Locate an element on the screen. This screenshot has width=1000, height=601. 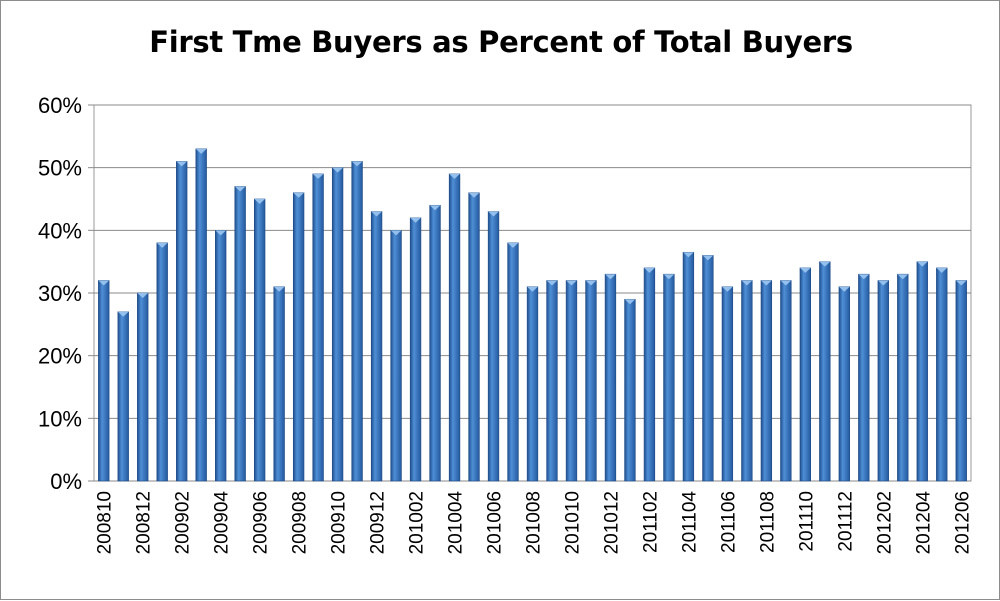
y-tick-label: 30% is located at coordinates (60, 293).